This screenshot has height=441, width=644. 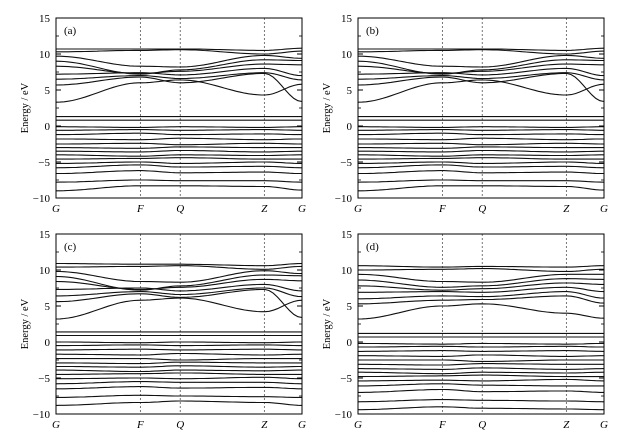 What do you see at coordinates (372, 31) in the screenshot?
I see `panel-label: (b)` at bounding box center [372, 31].